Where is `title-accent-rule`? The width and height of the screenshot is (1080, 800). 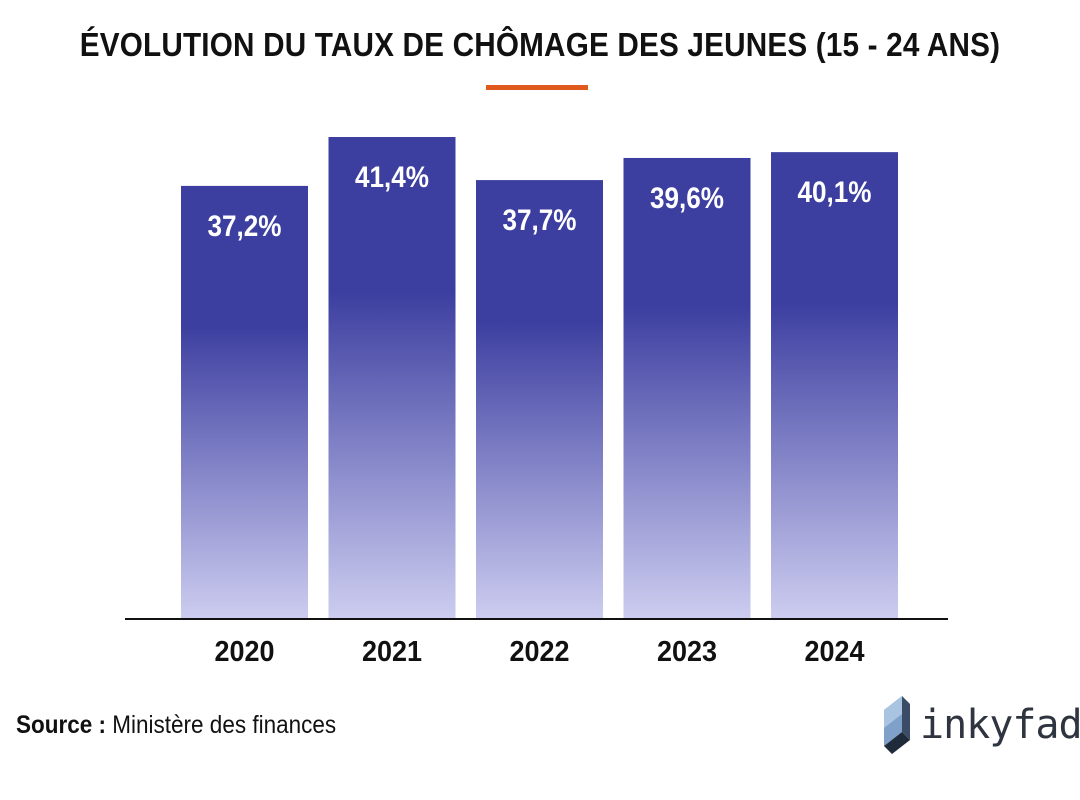
title-accent-rule is located at coordinates (537, 87).